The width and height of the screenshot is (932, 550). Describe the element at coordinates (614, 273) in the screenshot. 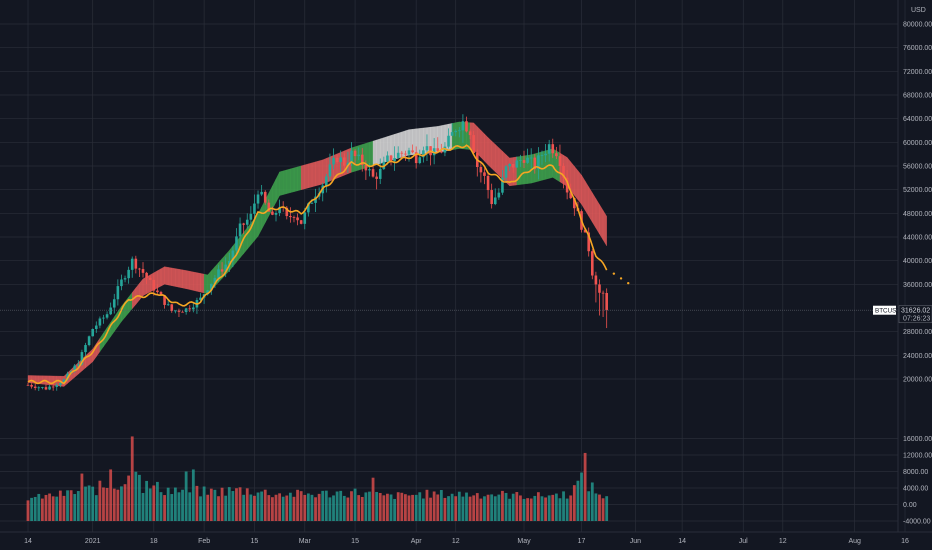

I see `ma-projection-dot` at that location.